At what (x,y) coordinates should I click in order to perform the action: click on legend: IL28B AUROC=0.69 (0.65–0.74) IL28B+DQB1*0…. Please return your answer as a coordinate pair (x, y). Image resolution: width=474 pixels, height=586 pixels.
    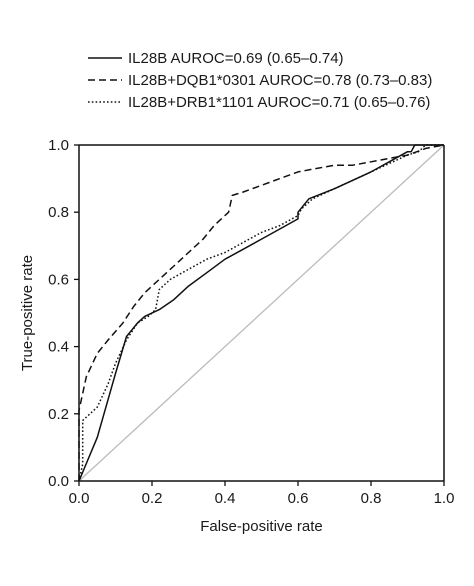
    Looking at the image, I should click on (260, 80).